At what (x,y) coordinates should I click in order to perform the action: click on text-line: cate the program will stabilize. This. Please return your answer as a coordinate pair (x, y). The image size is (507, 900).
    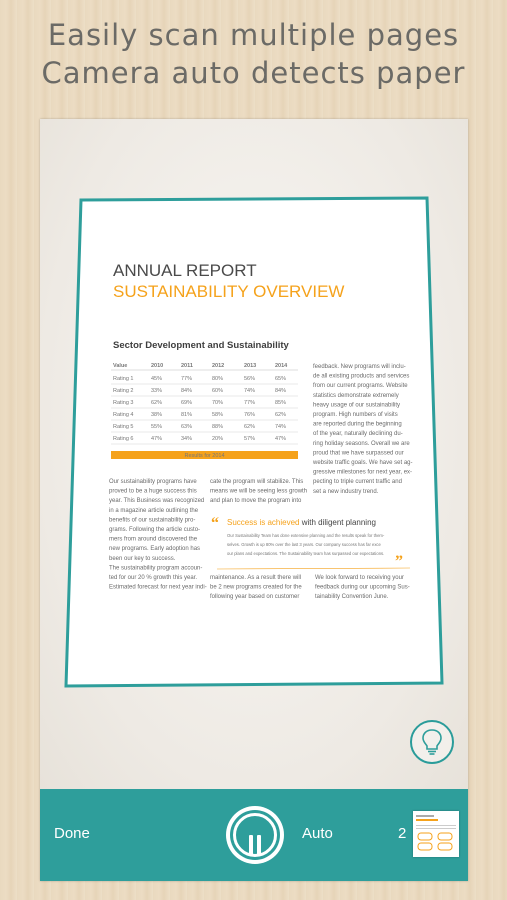
    Looking at the image, I should click on (256, 482).